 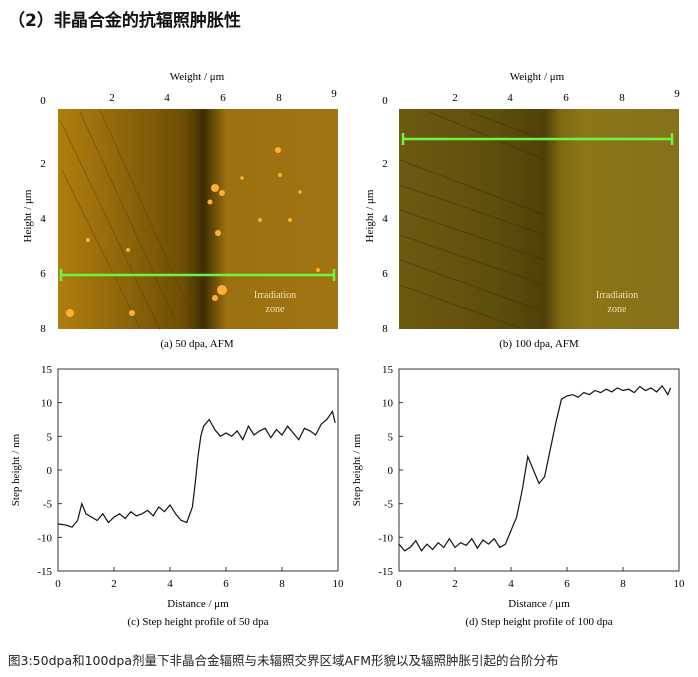 I want to click on chart-d-x-tick-label: 2, so click(x=455, y=584).